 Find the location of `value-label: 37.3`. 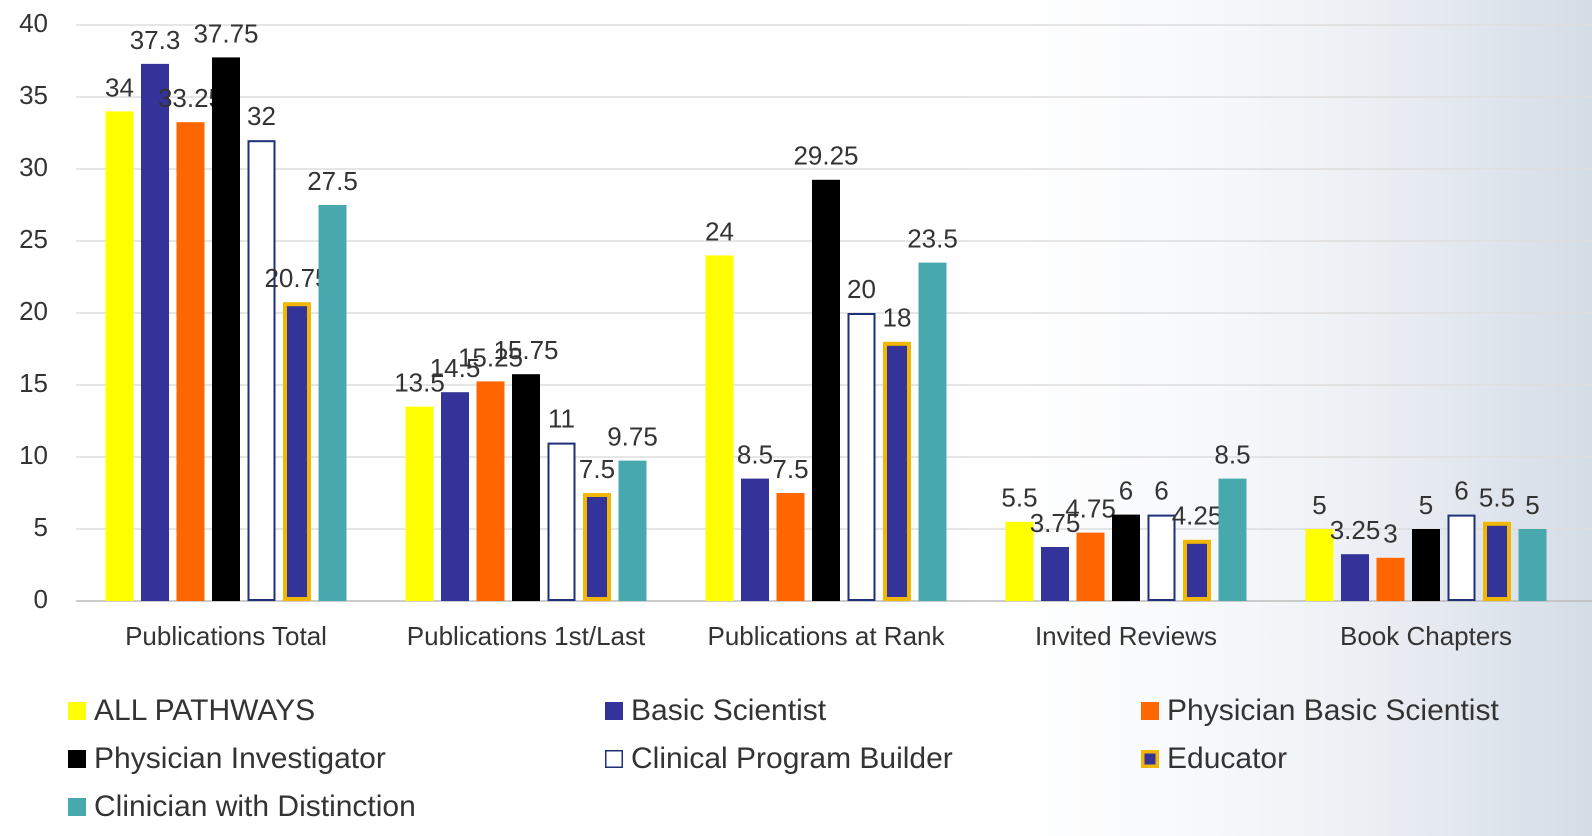

value-label: 37.3 is located at coordinates (155, 40).